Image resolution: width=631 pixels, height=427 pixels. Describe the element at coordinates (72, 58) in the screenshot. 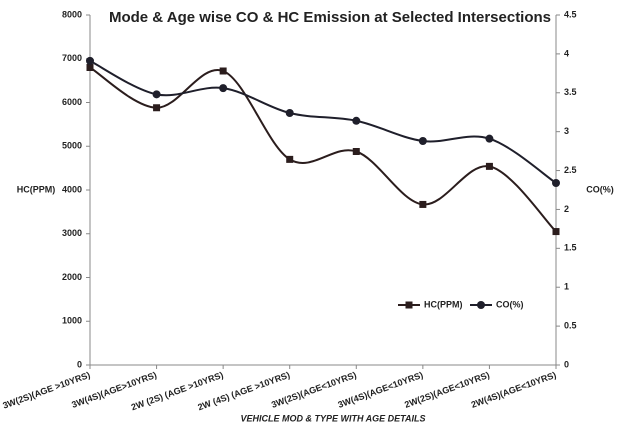

I see `y-tick-label: 7000` at that location.